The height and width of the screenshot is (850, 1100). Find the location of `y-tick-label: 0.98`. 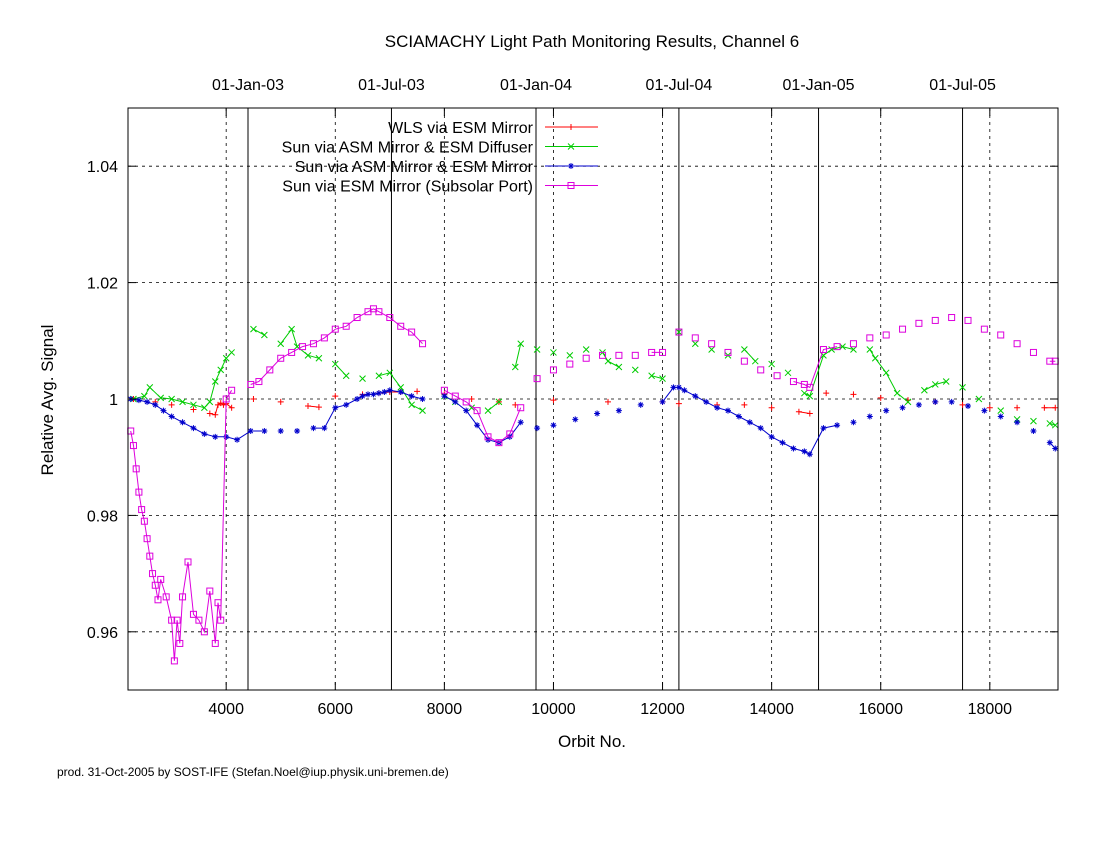

y-tick-label: 0.98 is located at coordinates (102, 516).